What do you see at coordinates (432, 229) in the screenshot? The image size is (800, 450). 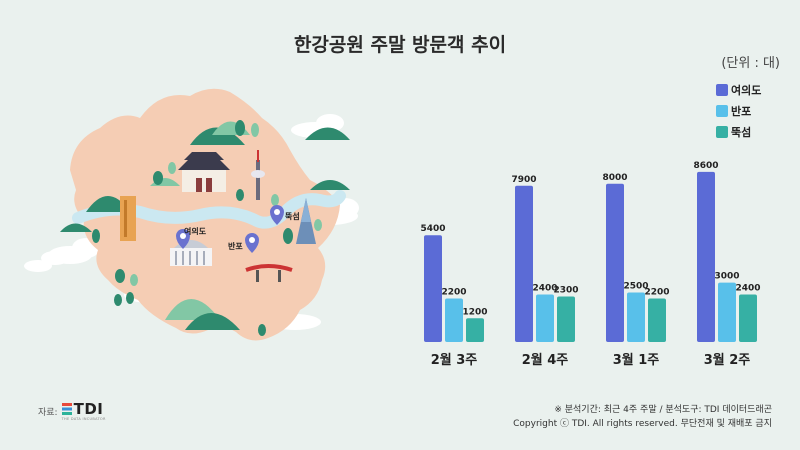 I see `data-label: 5400` at bounding box center [432, 229].